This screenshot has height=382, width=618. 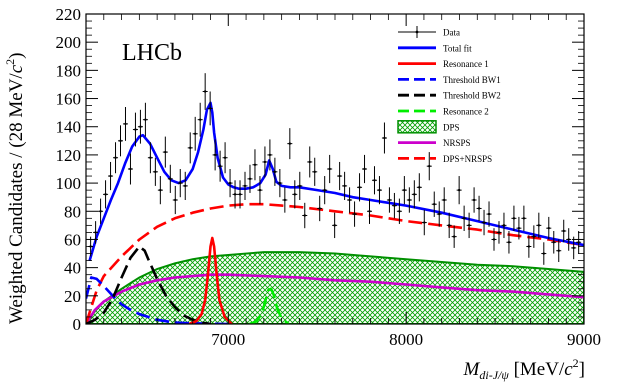 I want to click on series-bw1-line, so click(x=157, y=300).